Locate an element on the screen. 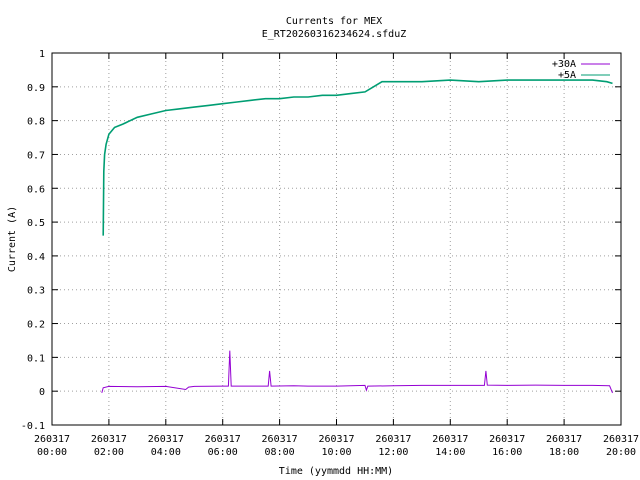 The image size is (640, 480). x-tick-label-time: 08:00 is located at coordinates (280, 452).